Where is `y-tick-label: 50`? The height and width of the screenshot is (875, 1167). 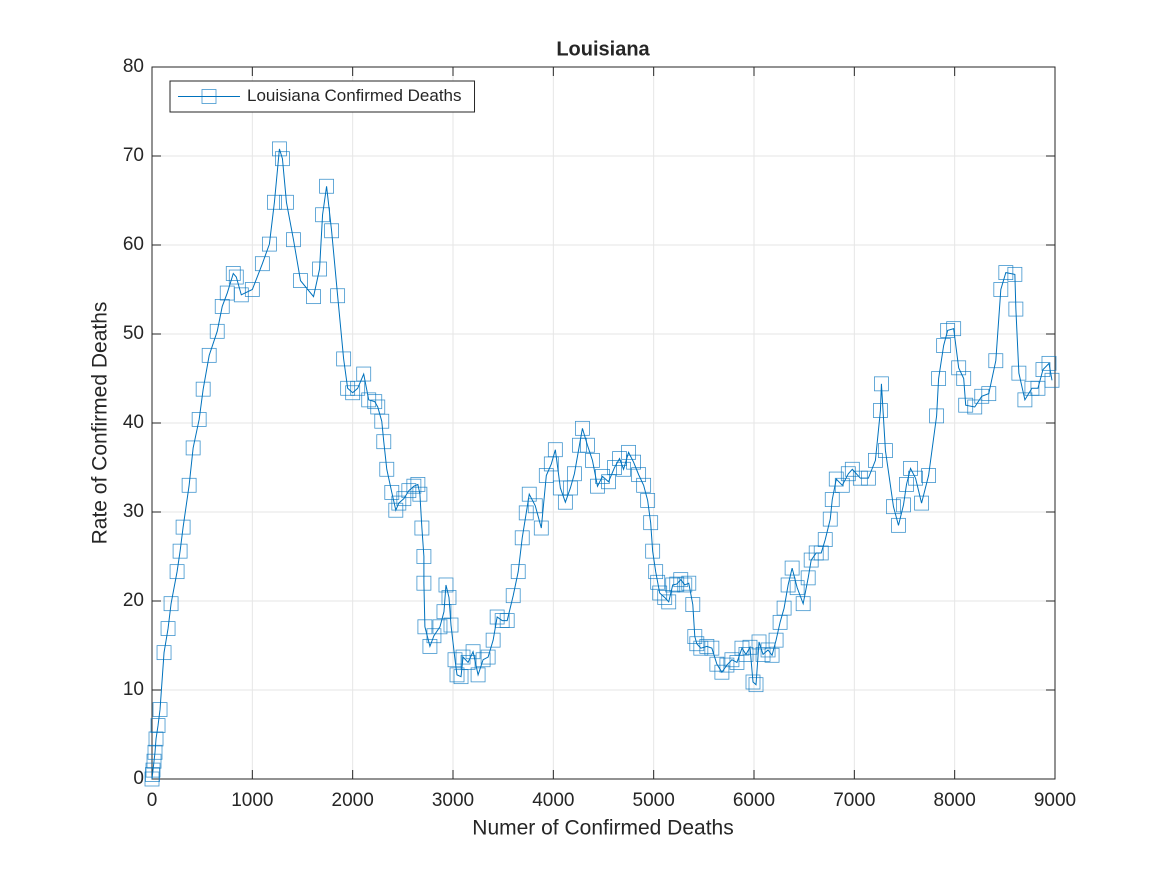 y-tick-label: 50 is located at coordinates (133, 333).